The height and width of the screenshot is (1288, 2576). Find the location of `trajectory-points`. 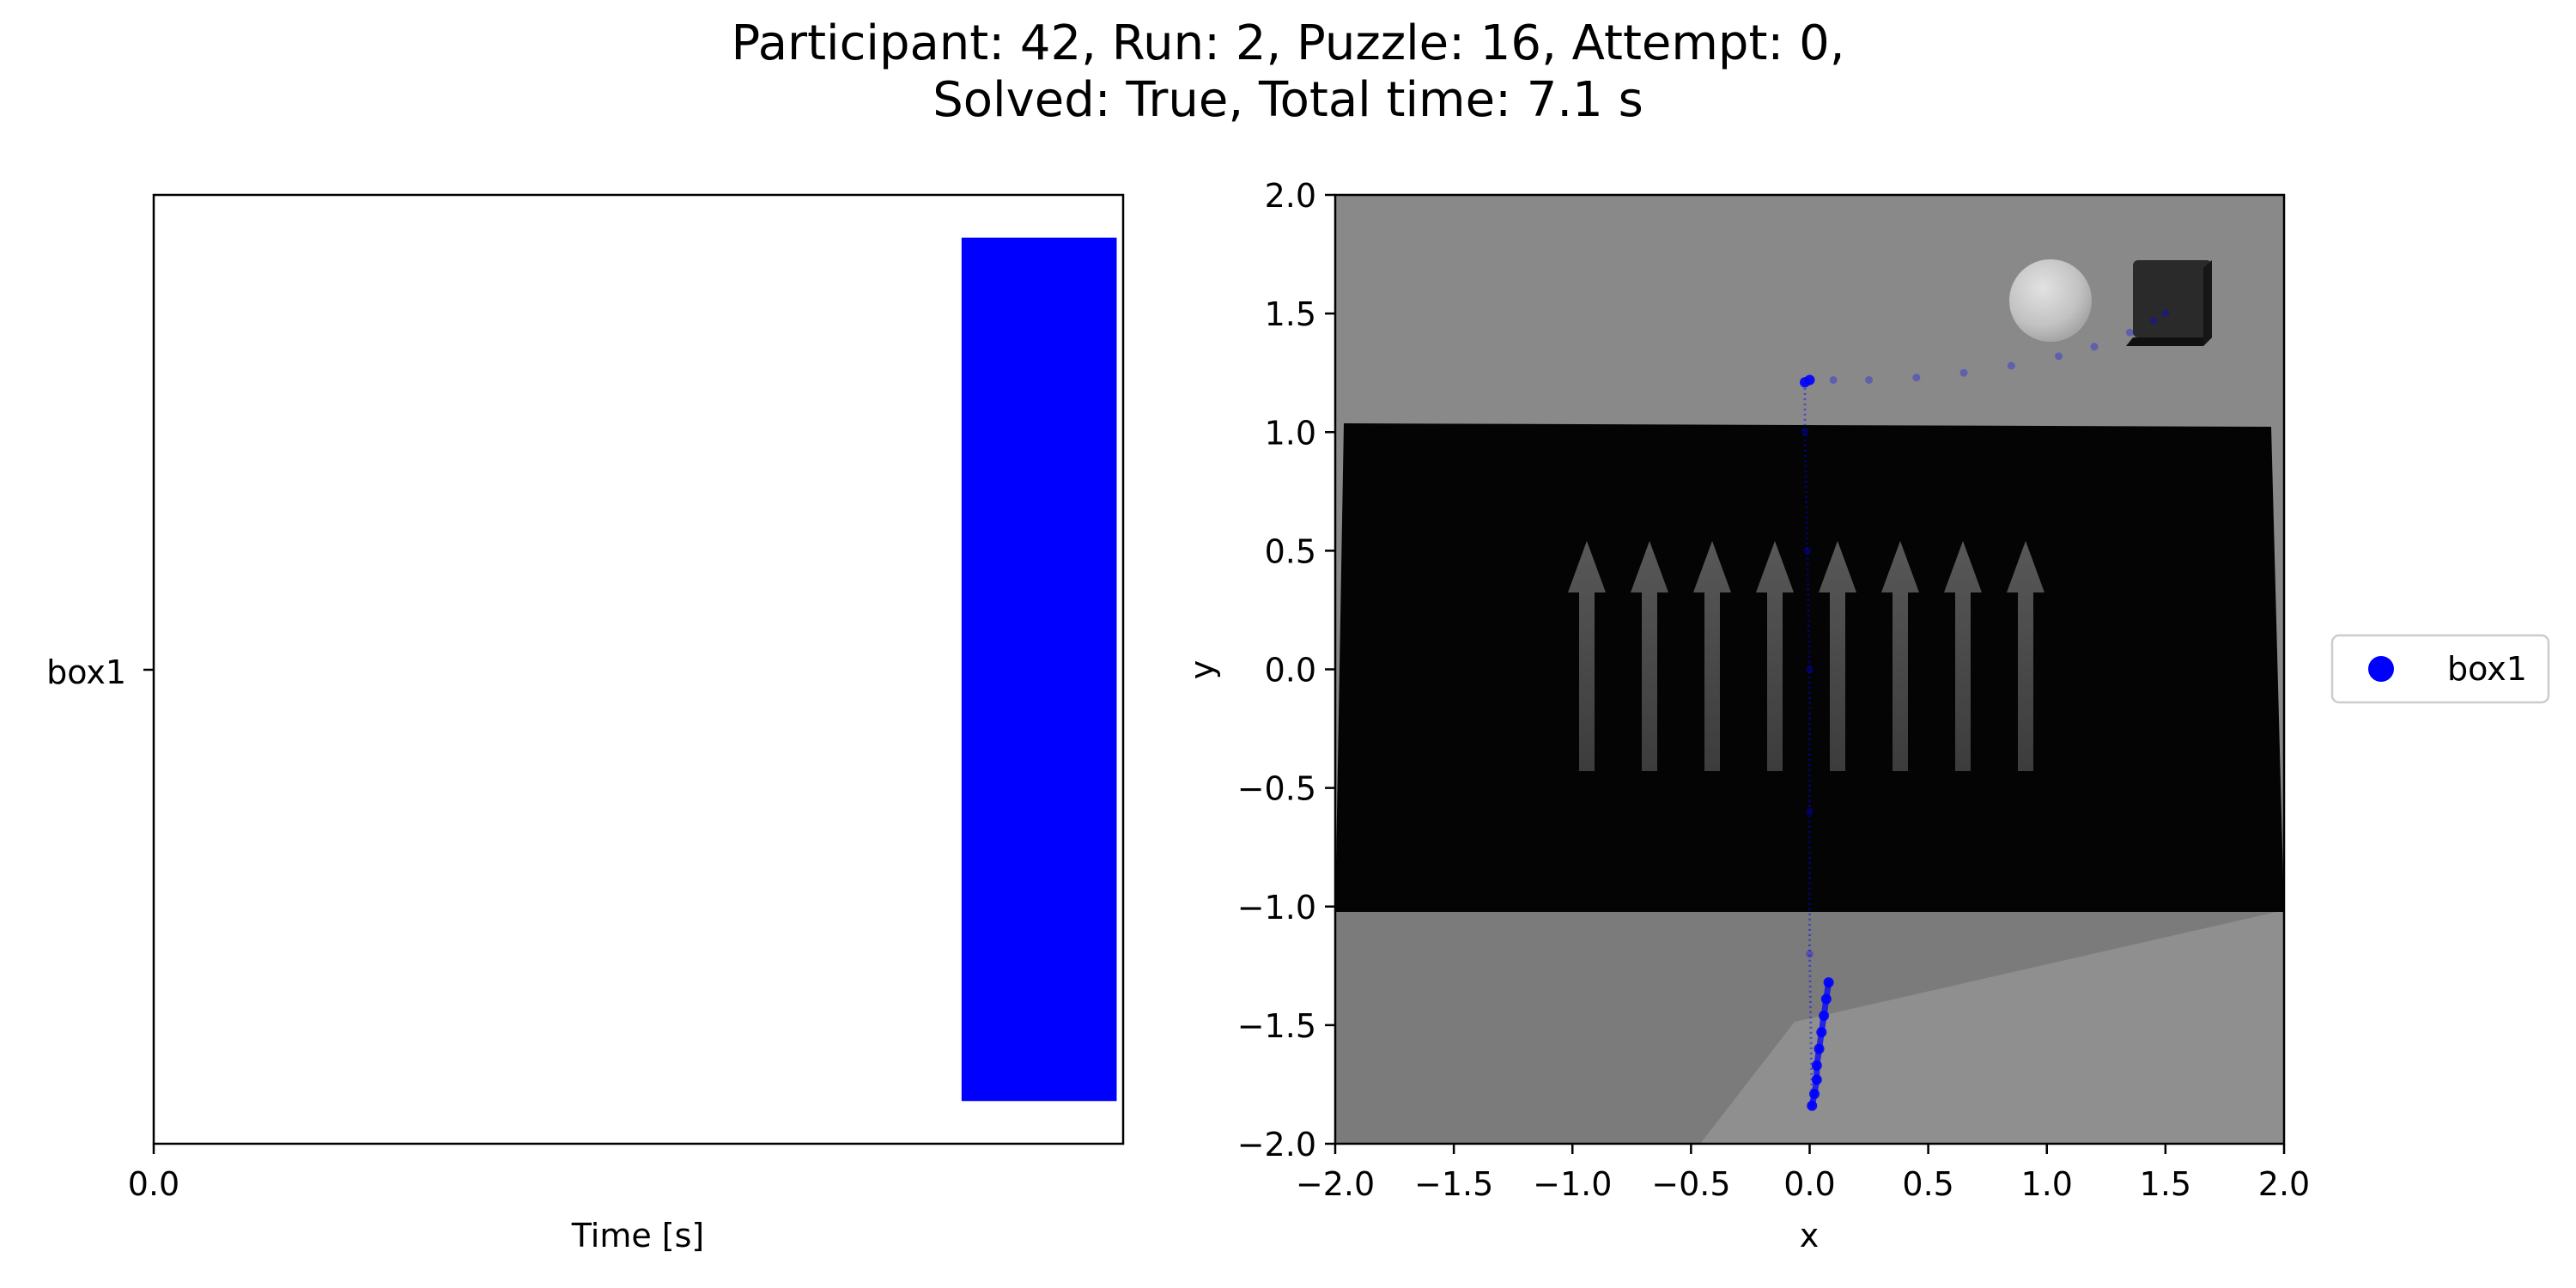

trajectory-points is located at coordinates (1984, 710).